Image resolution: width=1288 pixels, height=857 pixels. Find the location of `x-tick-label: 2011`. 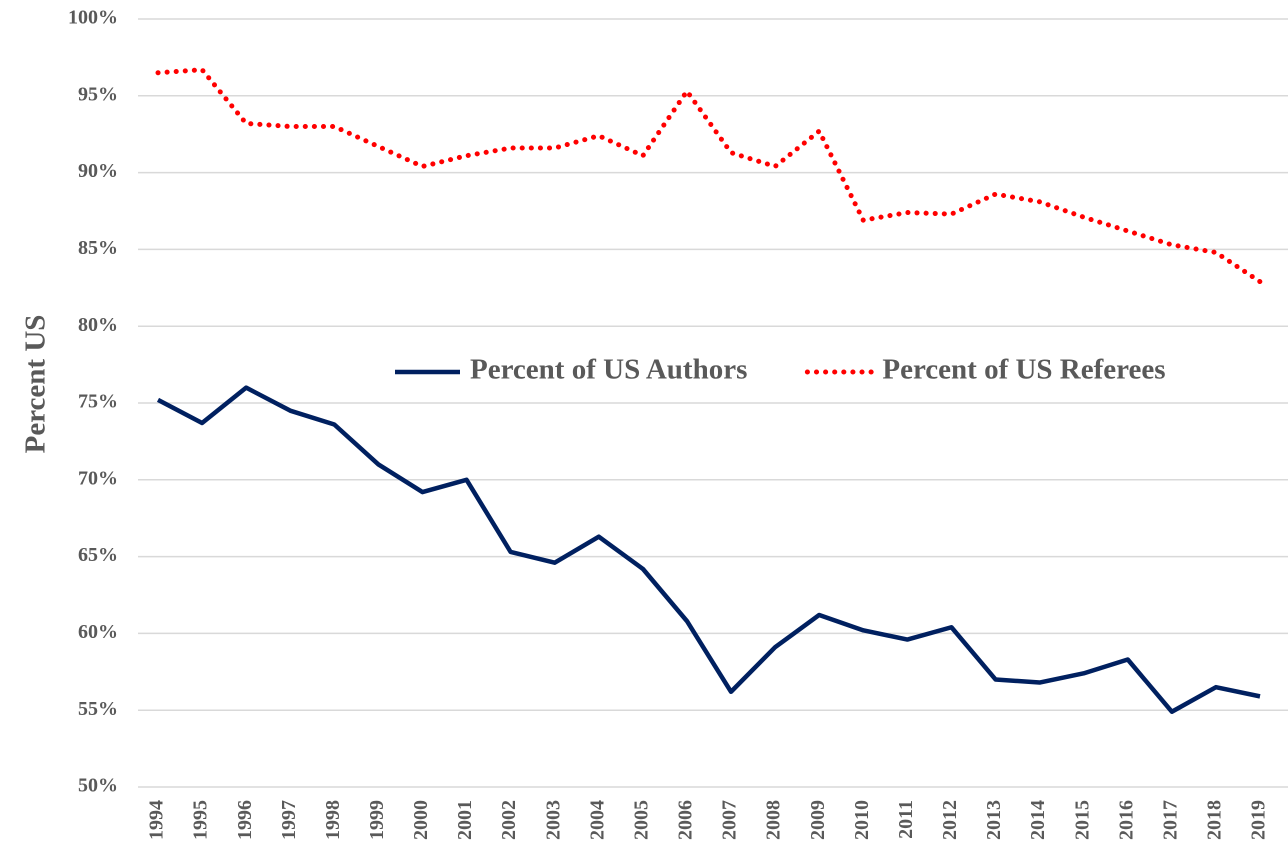

x-tick-label: 2011 is located at coordinates (906, 819).